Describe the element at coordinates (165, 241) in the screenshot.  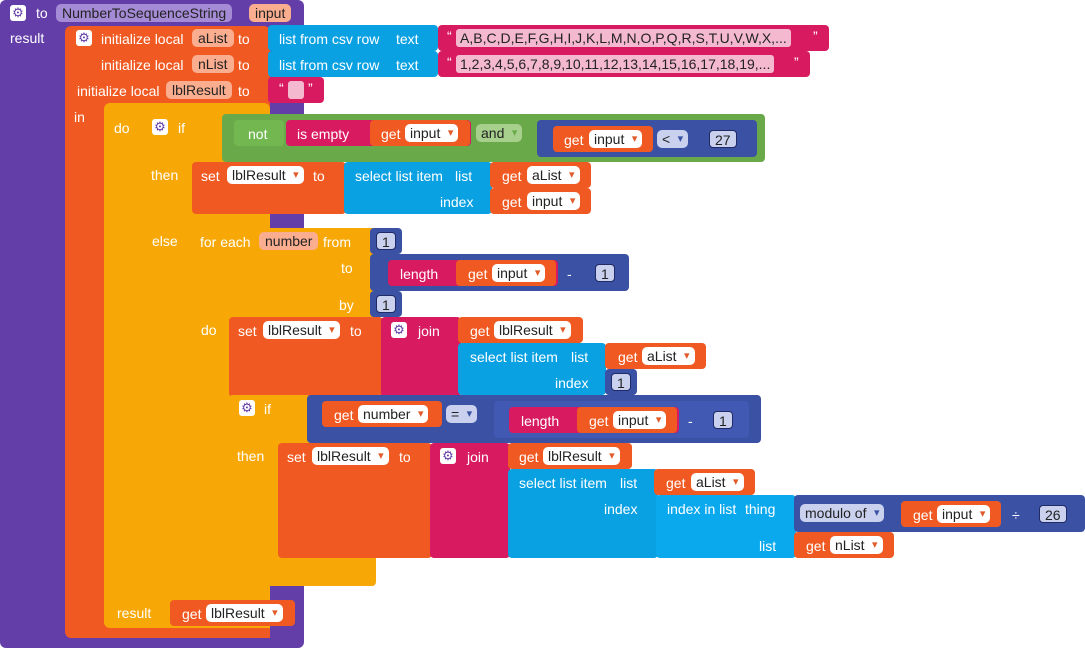
I see `else-label: else` at that location.